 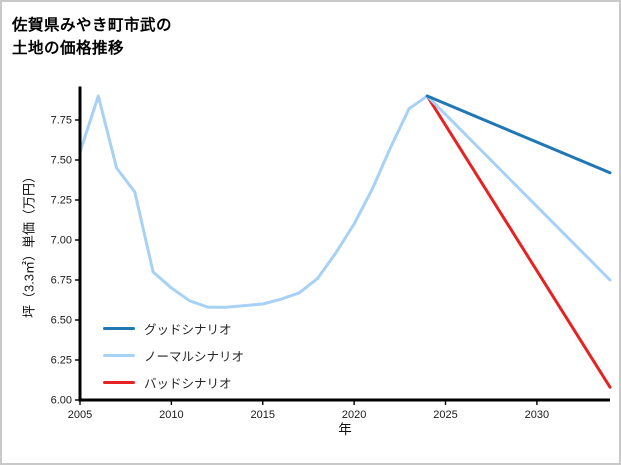 What do you see at coordinates (61, 241) in the screenshot?
I see `y-tick-label: 7.00` at bounding box center [61, 241].